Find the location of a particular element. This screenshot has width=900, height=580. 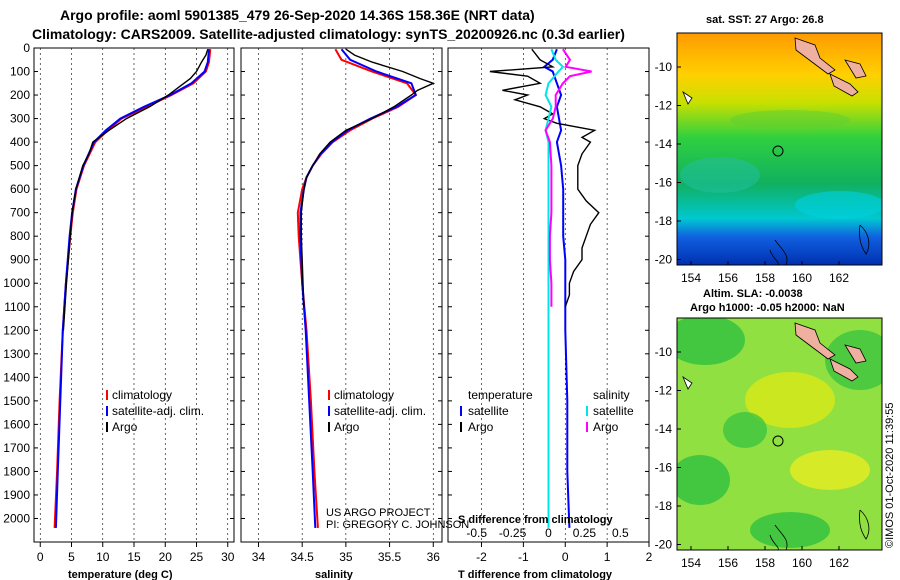

y-tick-label: 1600 is located at coordinates (16, 424).